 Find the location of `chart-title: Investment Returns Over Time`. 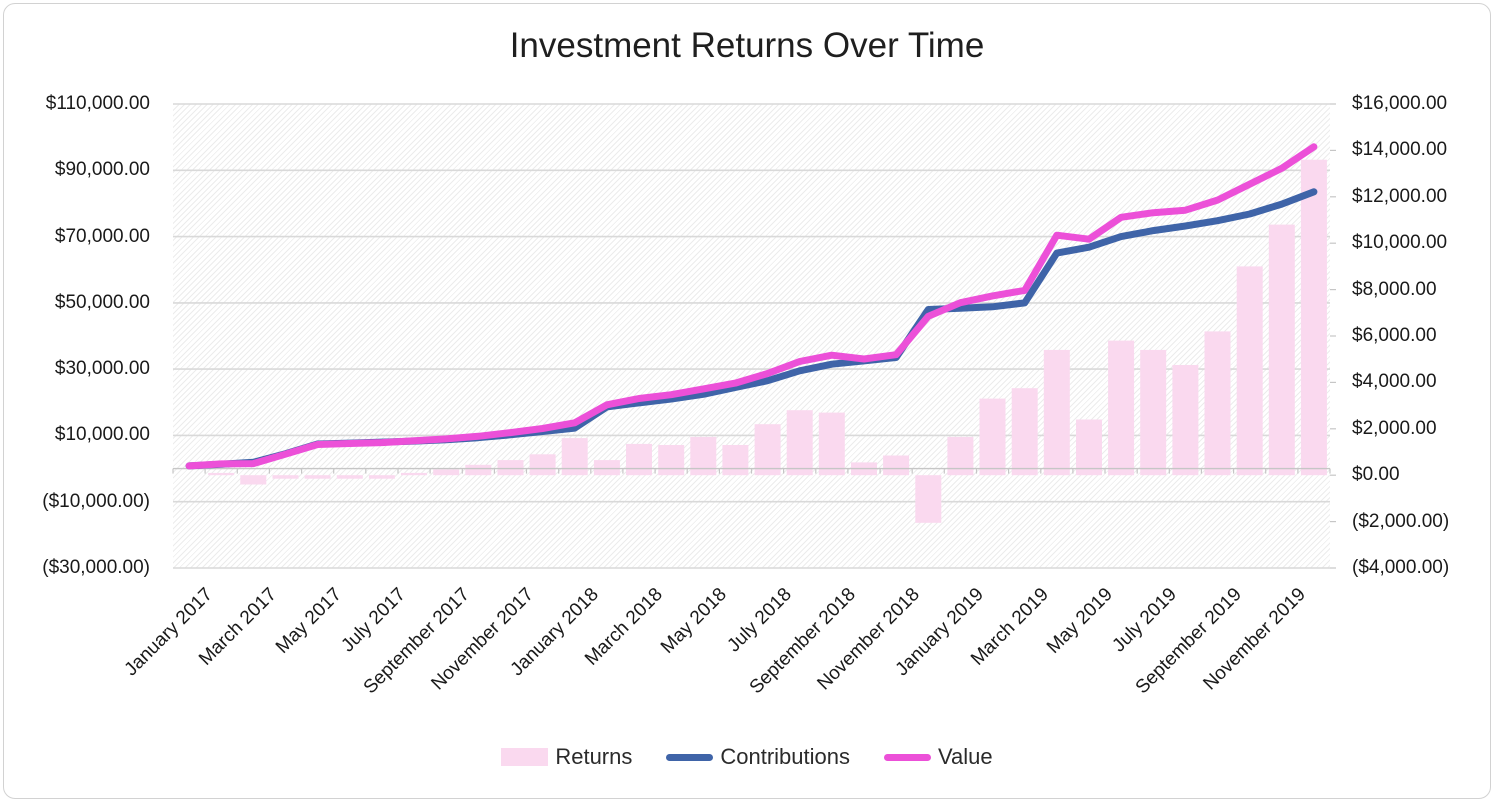

chart-title: Investment Returns Over Time is located at coordinates (747, 45).